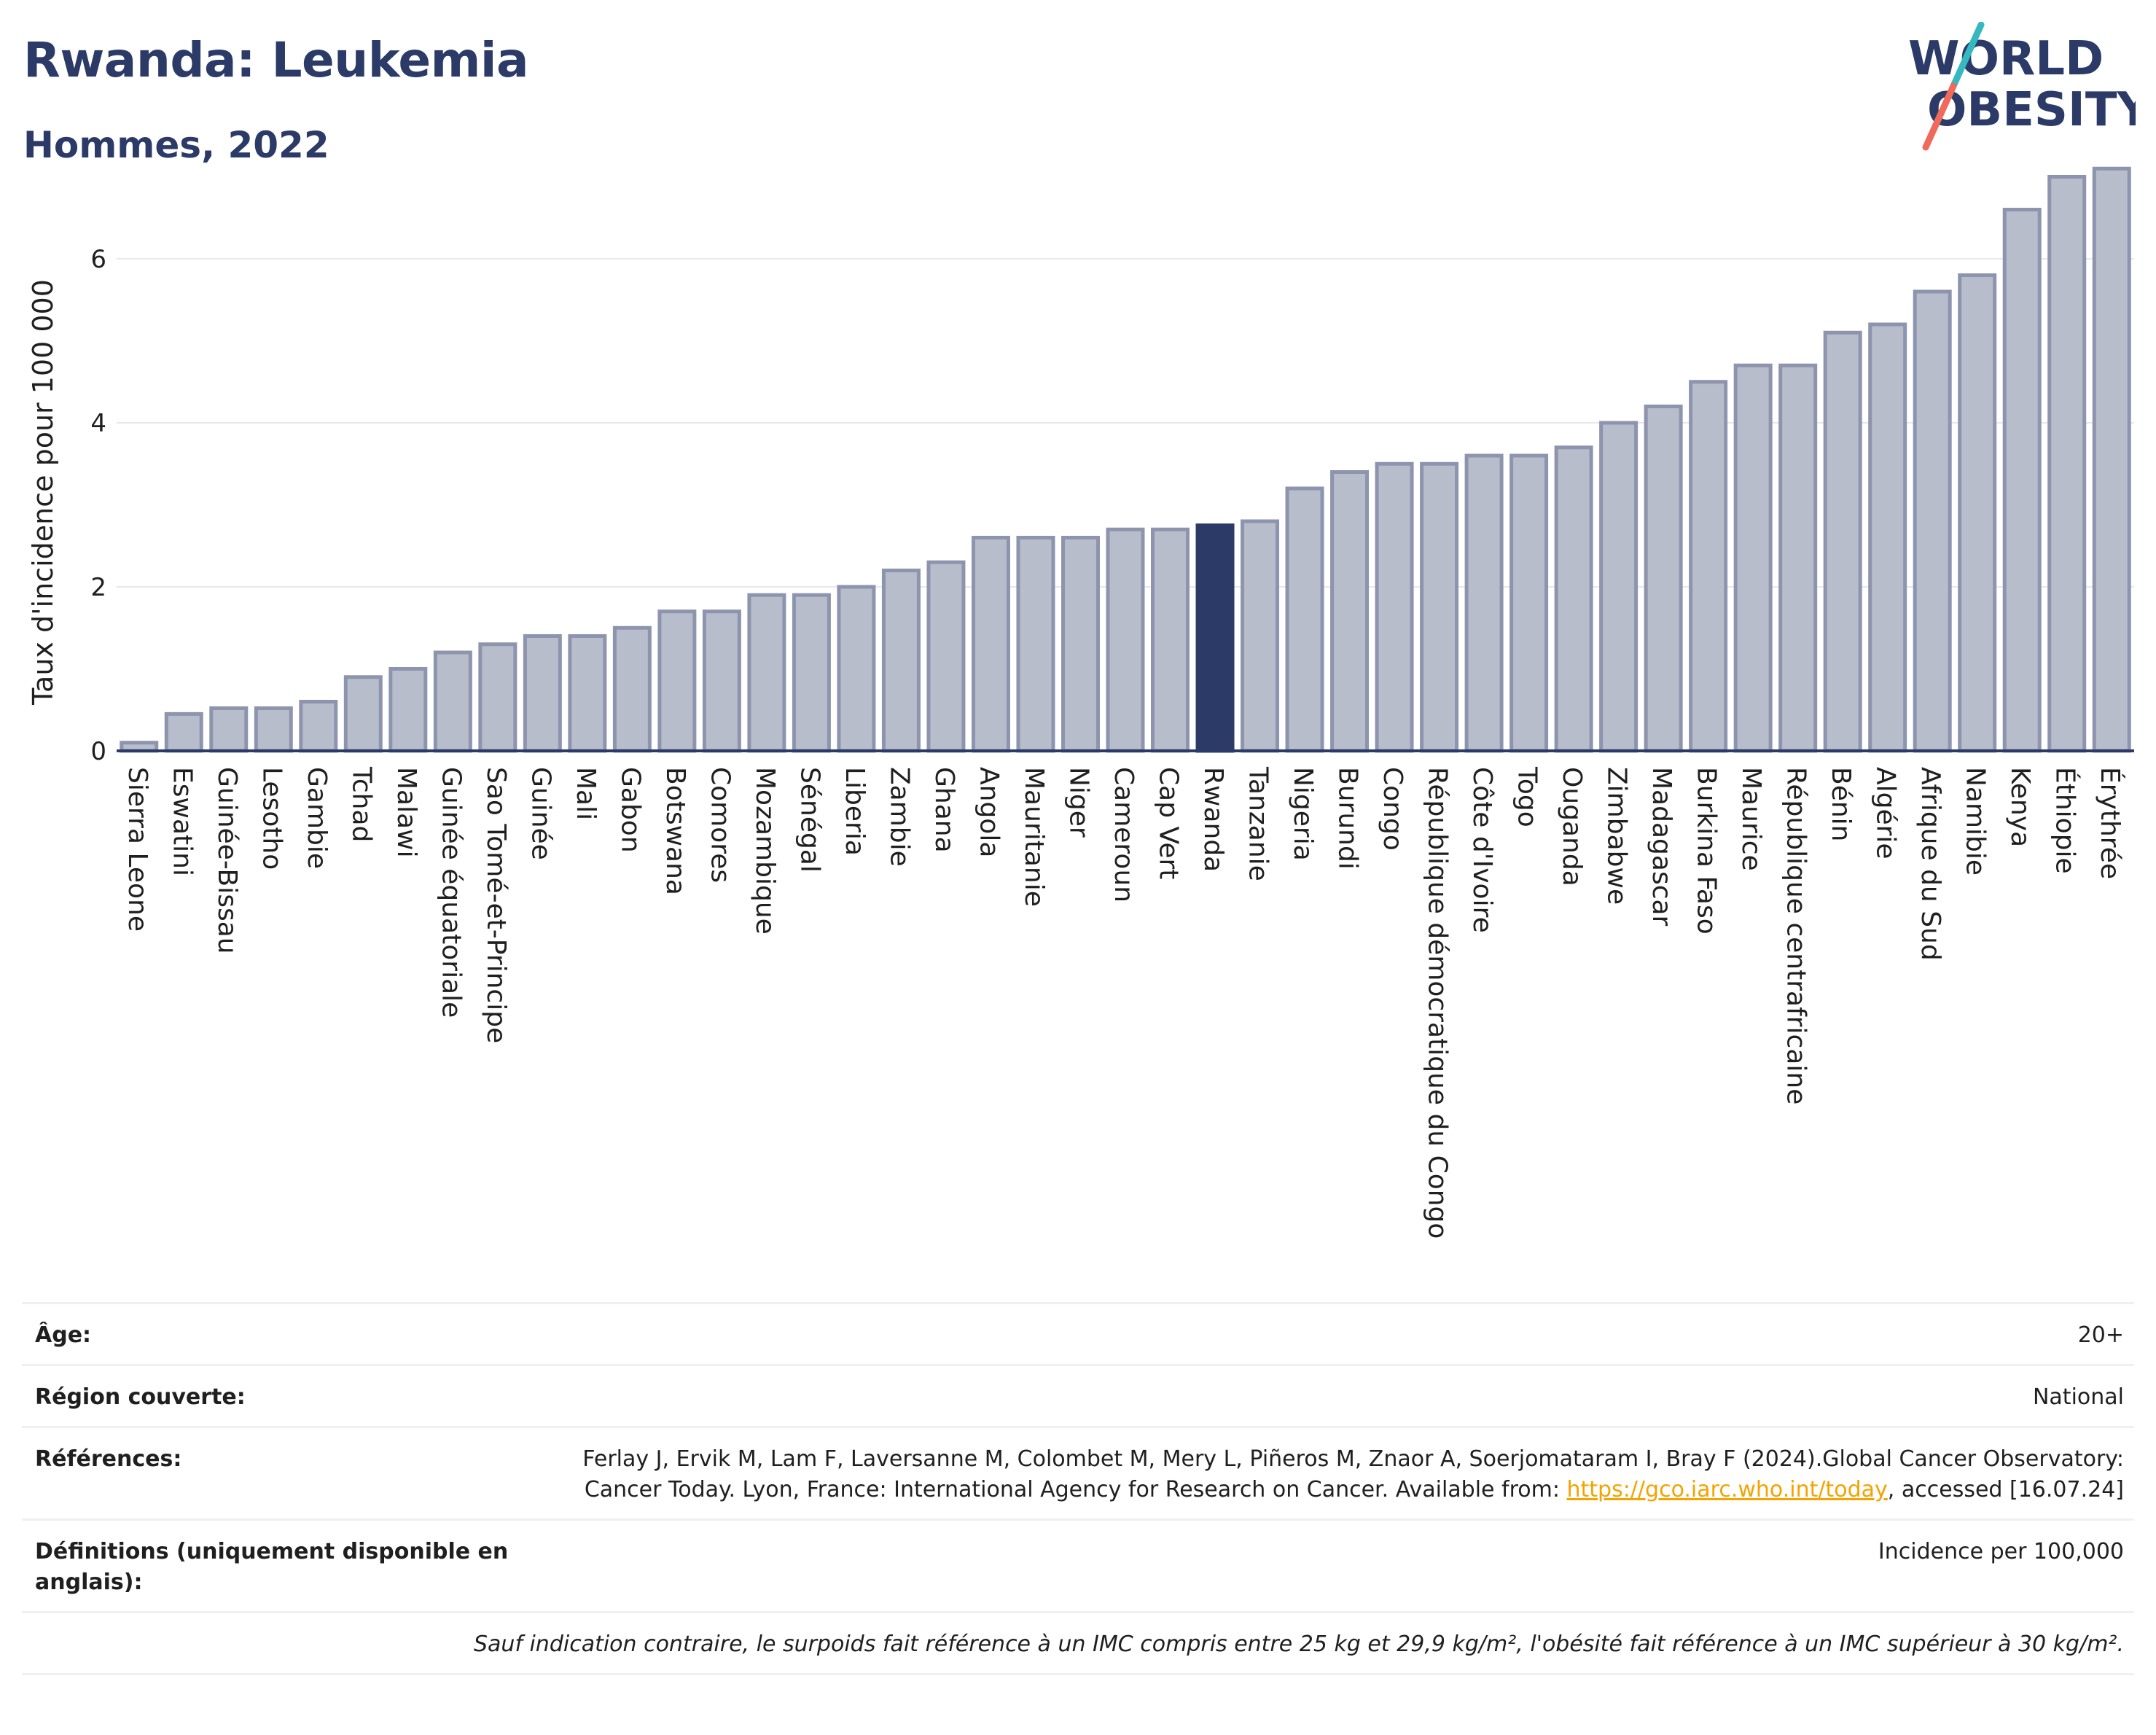  I want to click on bar-Zimbabwe, so click(1619, 587).